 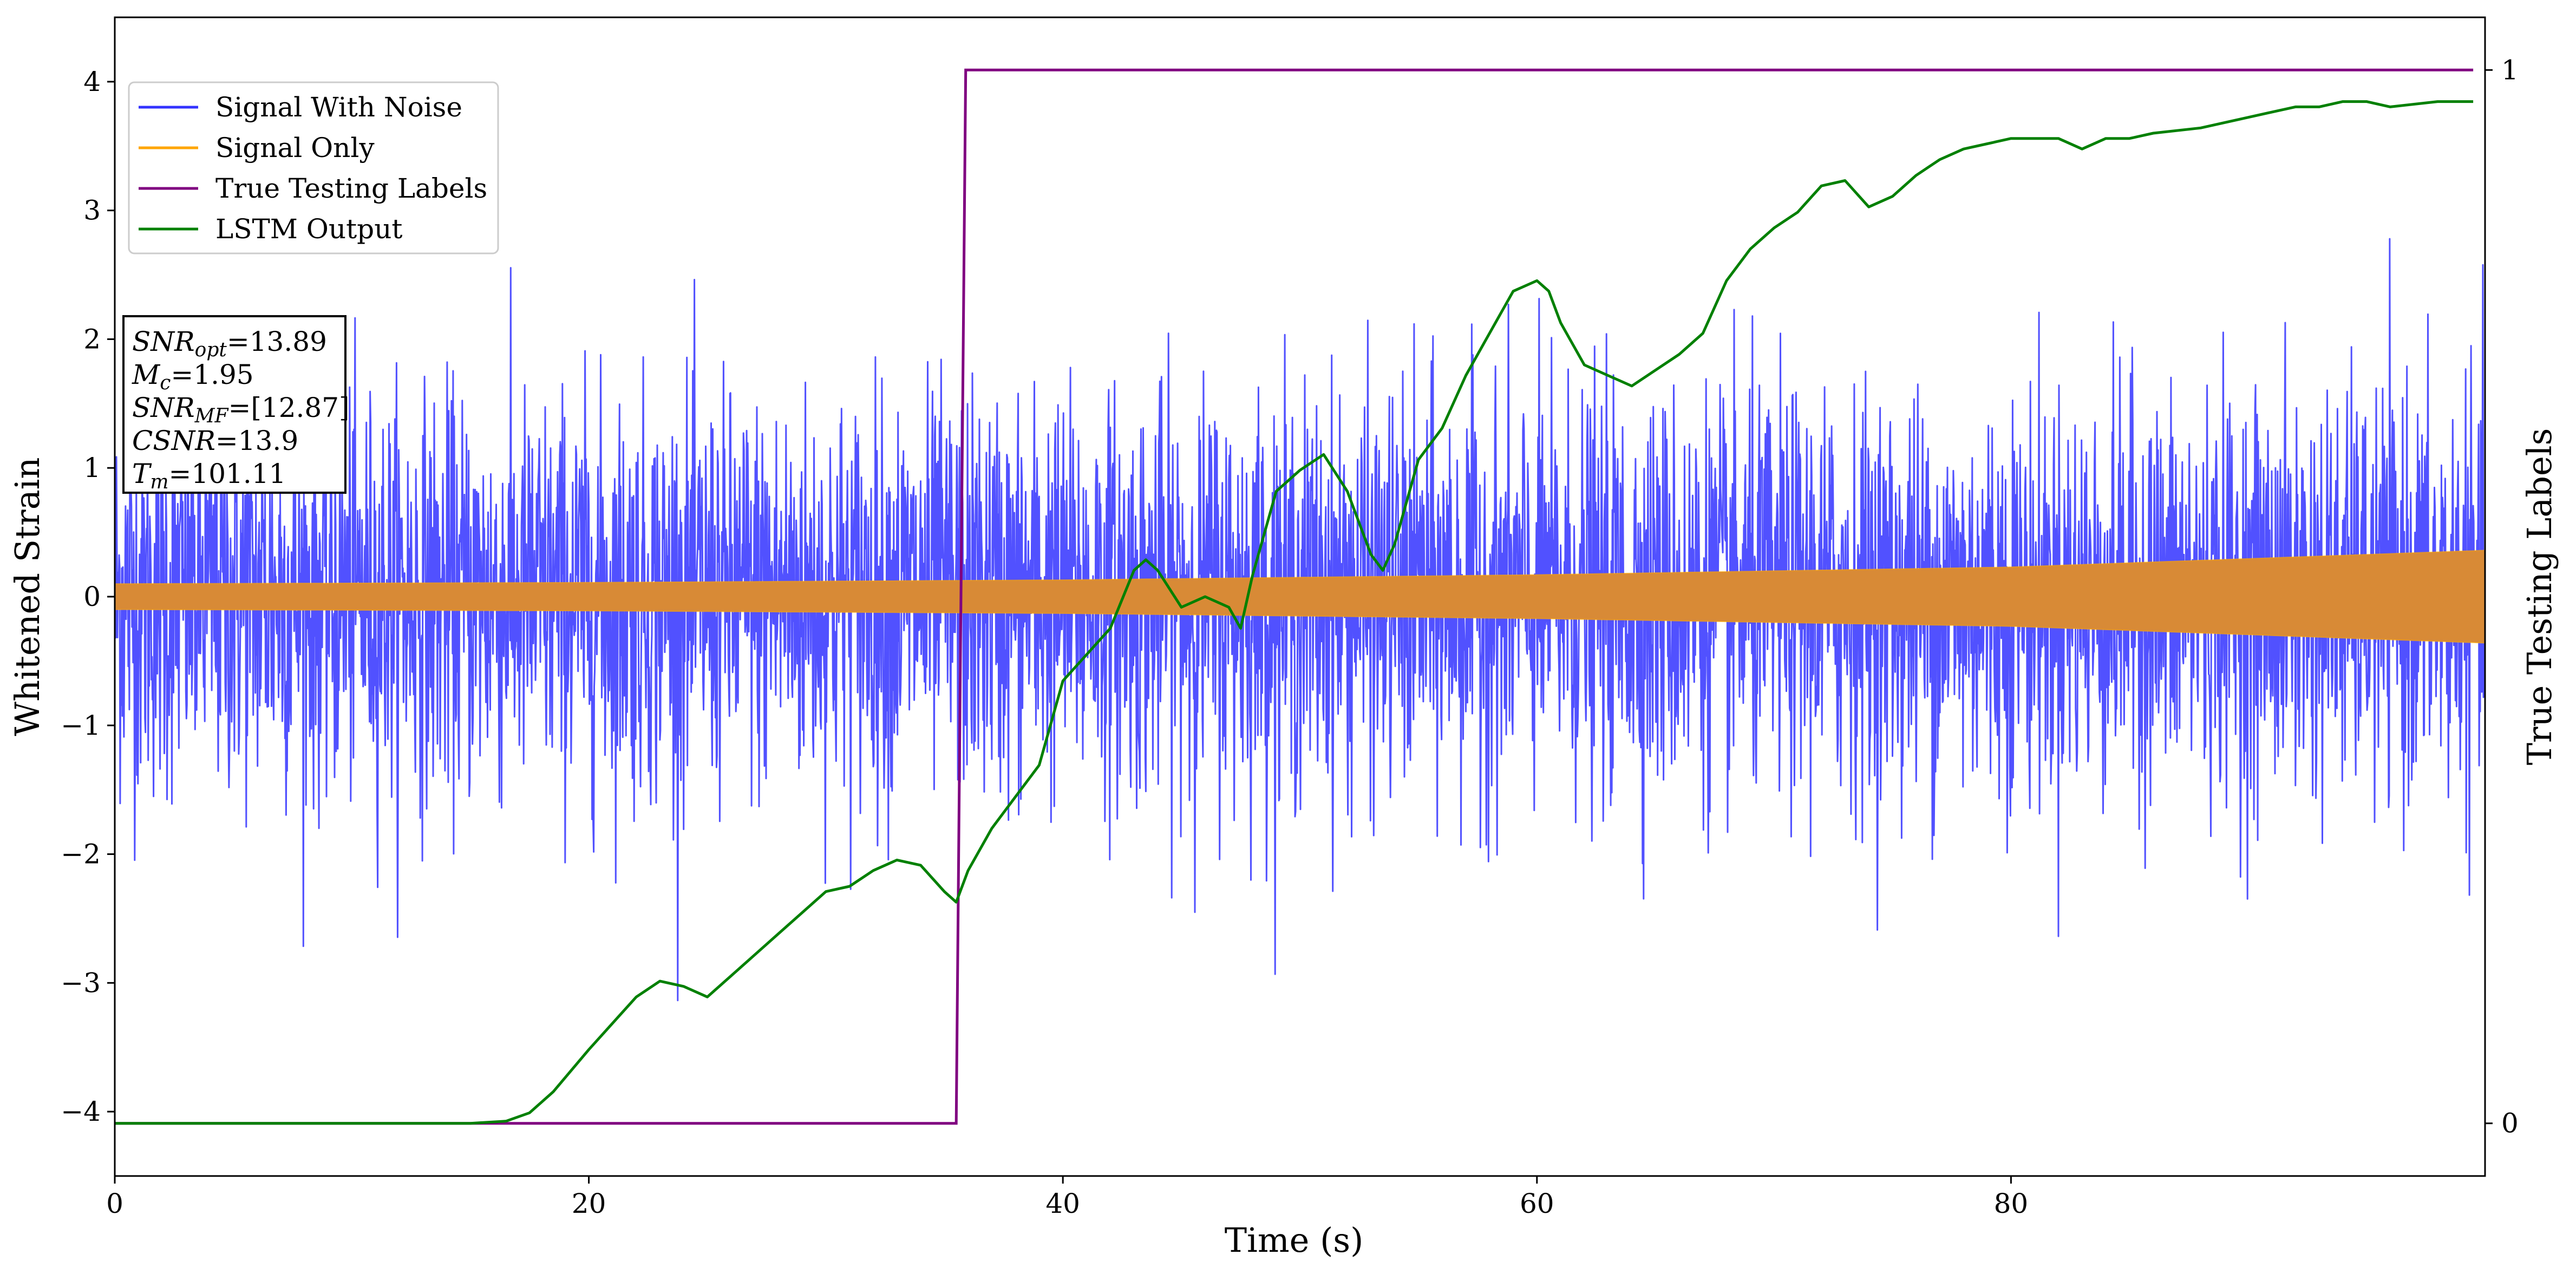 What do you see at coordinates (92, 596) in the screenshot?
I see `y-tick-label: 0` at bounding box center [92, 596].